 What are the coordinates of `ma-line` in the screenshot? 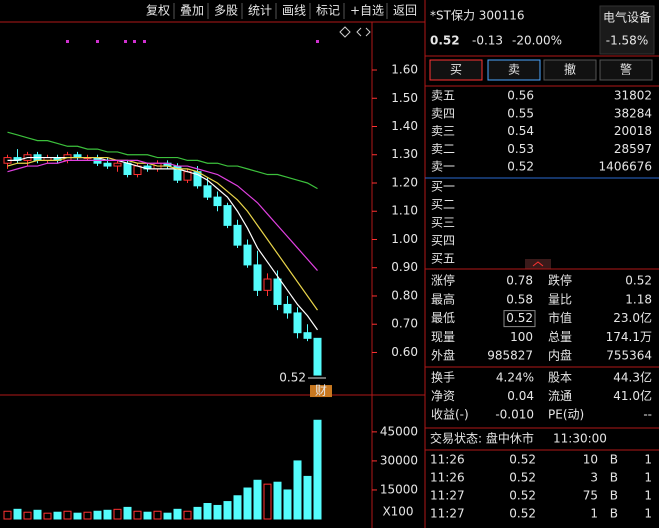 It's located at (162, 215).